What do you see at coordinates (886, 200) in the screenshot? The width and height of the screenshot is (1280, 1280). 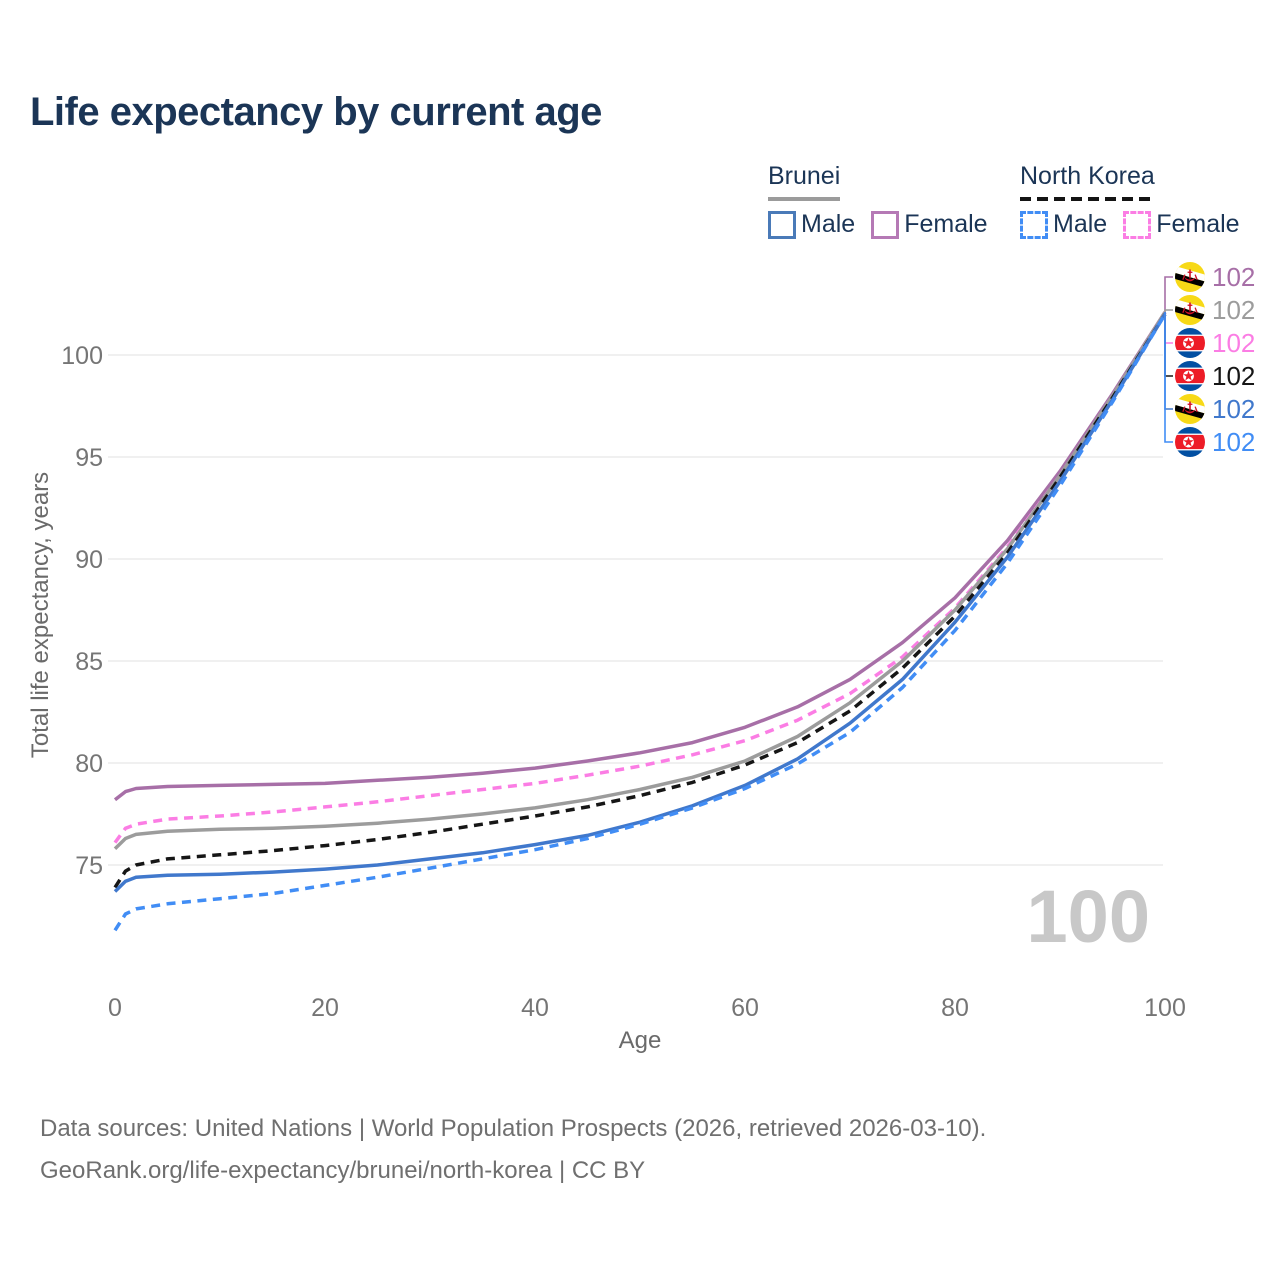 I see `legend-group-brunei: Brunei Male Female` at bounding box center [886, 200].